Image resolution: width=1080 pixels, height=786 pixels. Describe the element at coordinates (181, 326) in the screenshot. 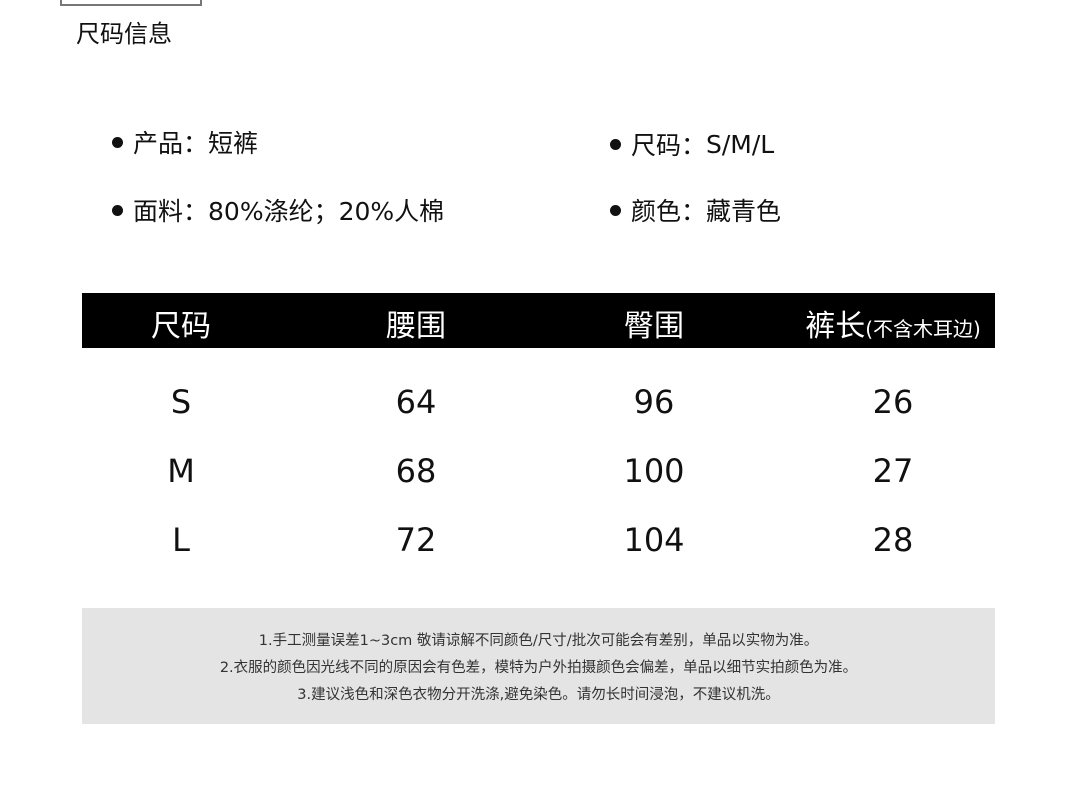

I see `header-size: 尺码` at that location.